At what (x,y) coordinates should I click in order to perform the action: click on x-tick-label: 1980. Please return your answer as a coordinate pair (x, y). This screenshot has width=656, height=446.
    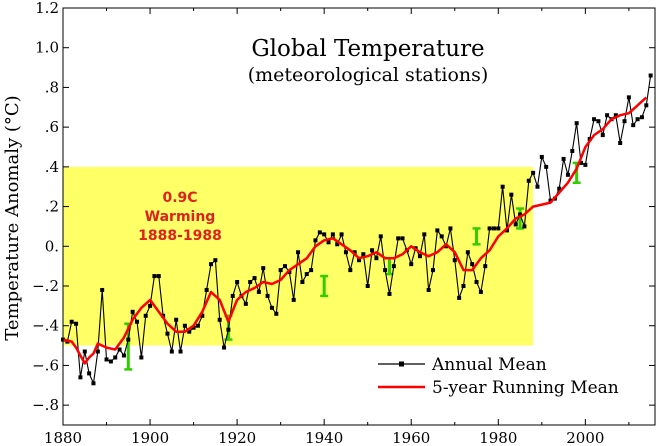
    Looking at the image, I should click on (498, 437).